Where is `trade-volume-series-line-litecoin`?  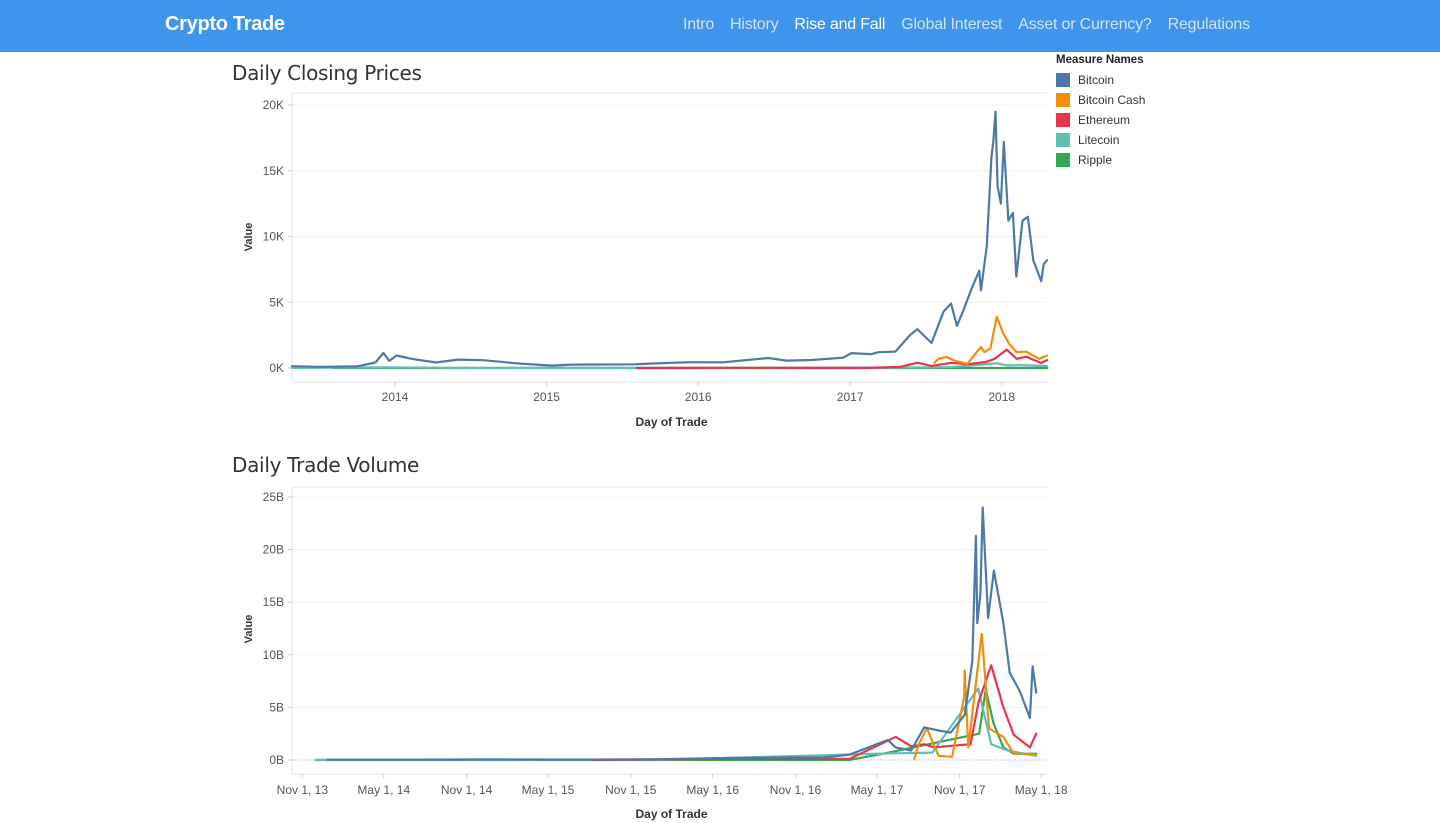 trade-volume-series-line-litecoin is located at coordinates (676, 724).